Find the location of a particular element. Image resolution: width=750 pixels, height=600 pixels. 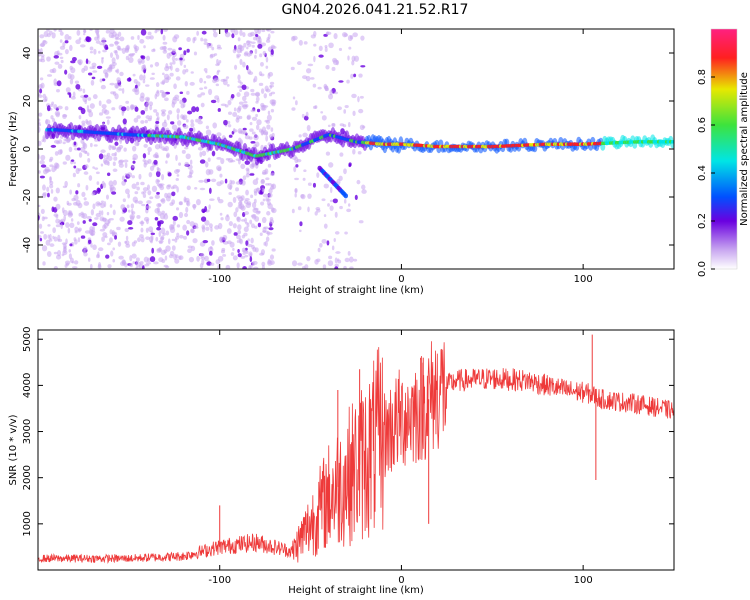

spectrogram-y-tick-label: 0 is located at coordinates (27, 149).